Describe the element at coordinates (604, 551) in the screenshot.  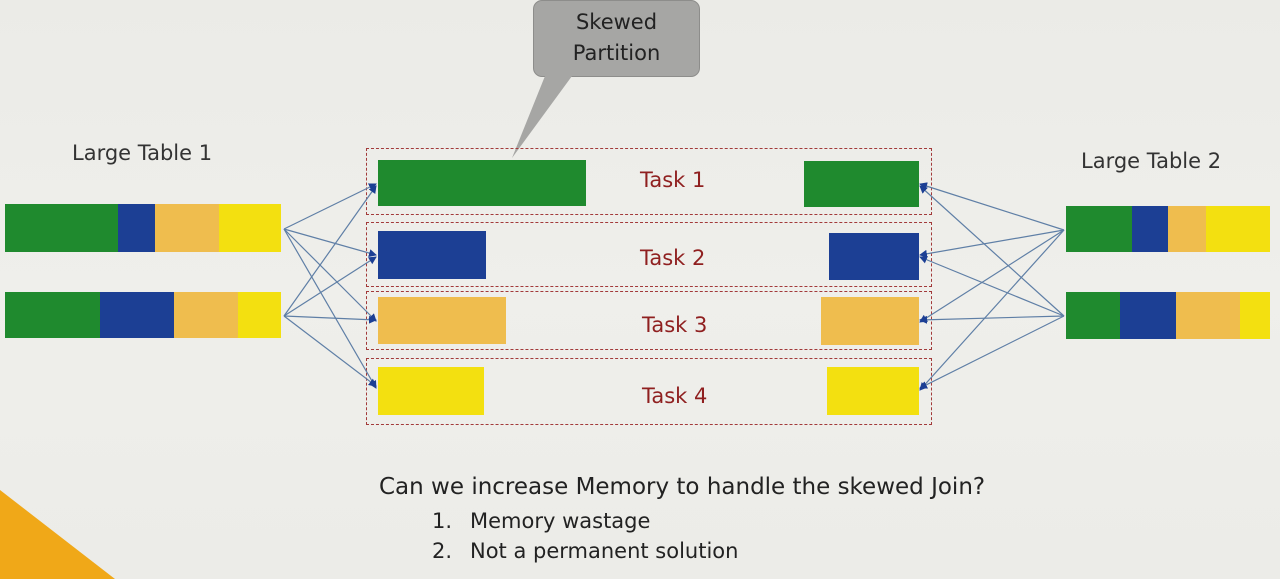
I see `answer-text: Not a permanent solution` at that location.